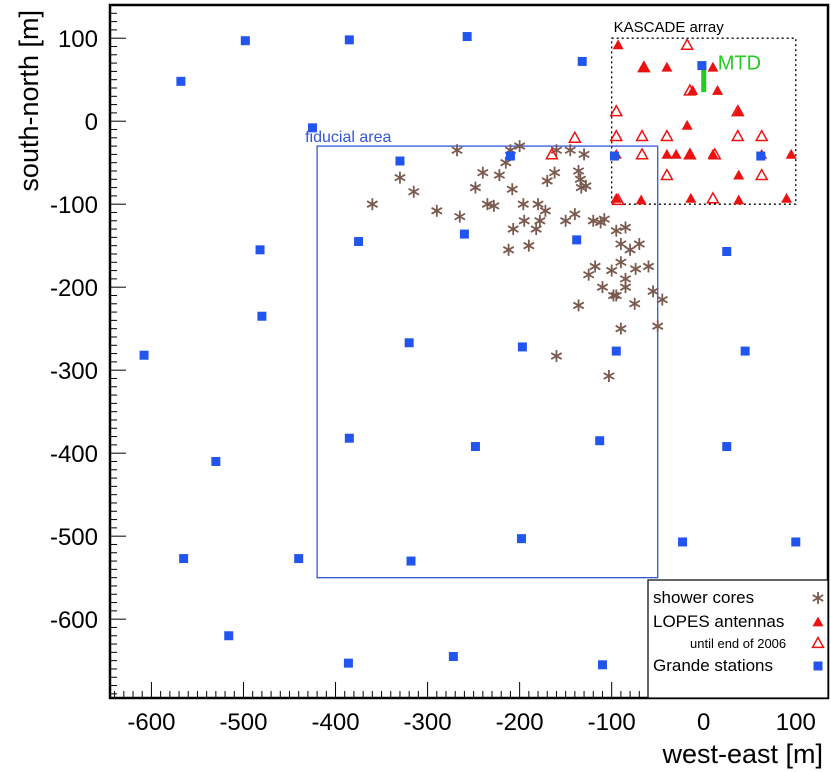  Describe the element at coordinates (29, 101) in the screenshot. I see `y-axis-title: south-north [m]` at that location.